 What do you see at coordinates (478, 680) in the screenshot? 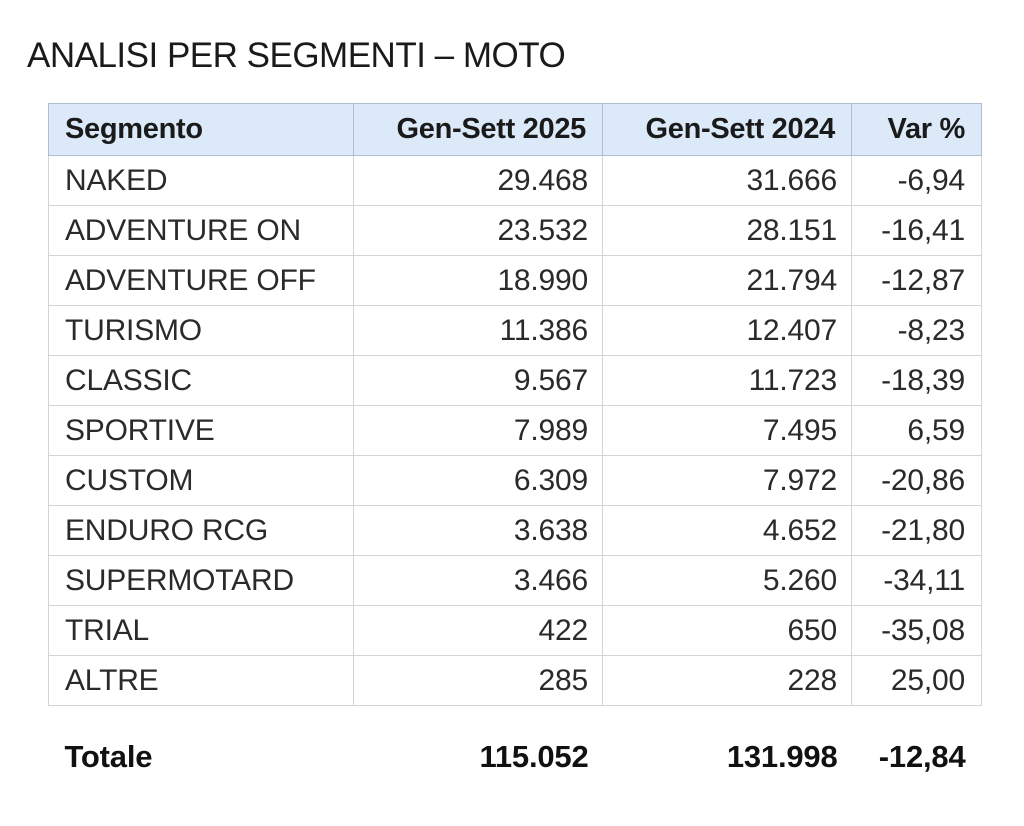
I see `cell-2025: 285` at bounding box center [478, 680].